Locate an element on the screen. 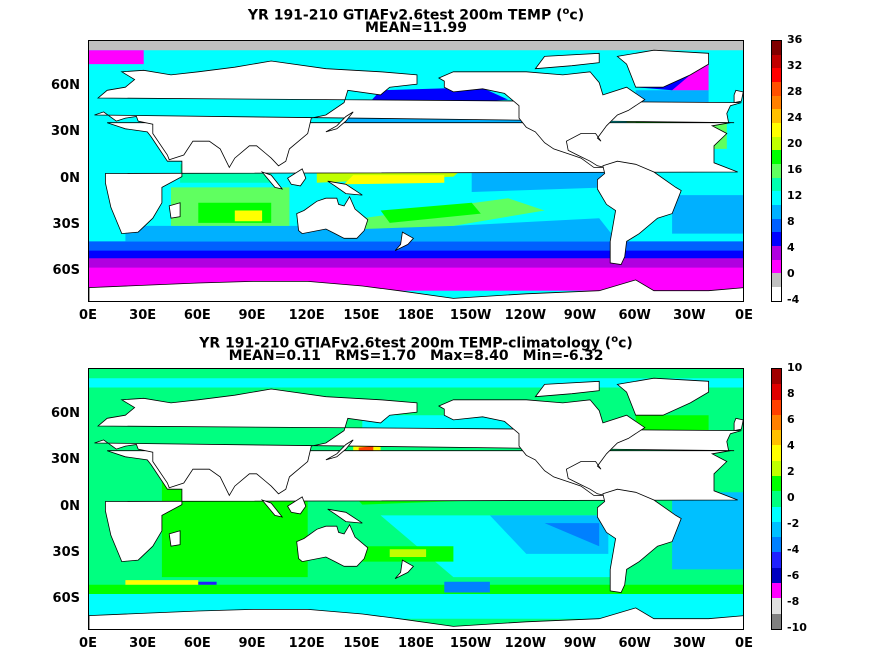 This screenshot has height=656, width=875. chart2-colorbar is located at coordinates (776, 499).